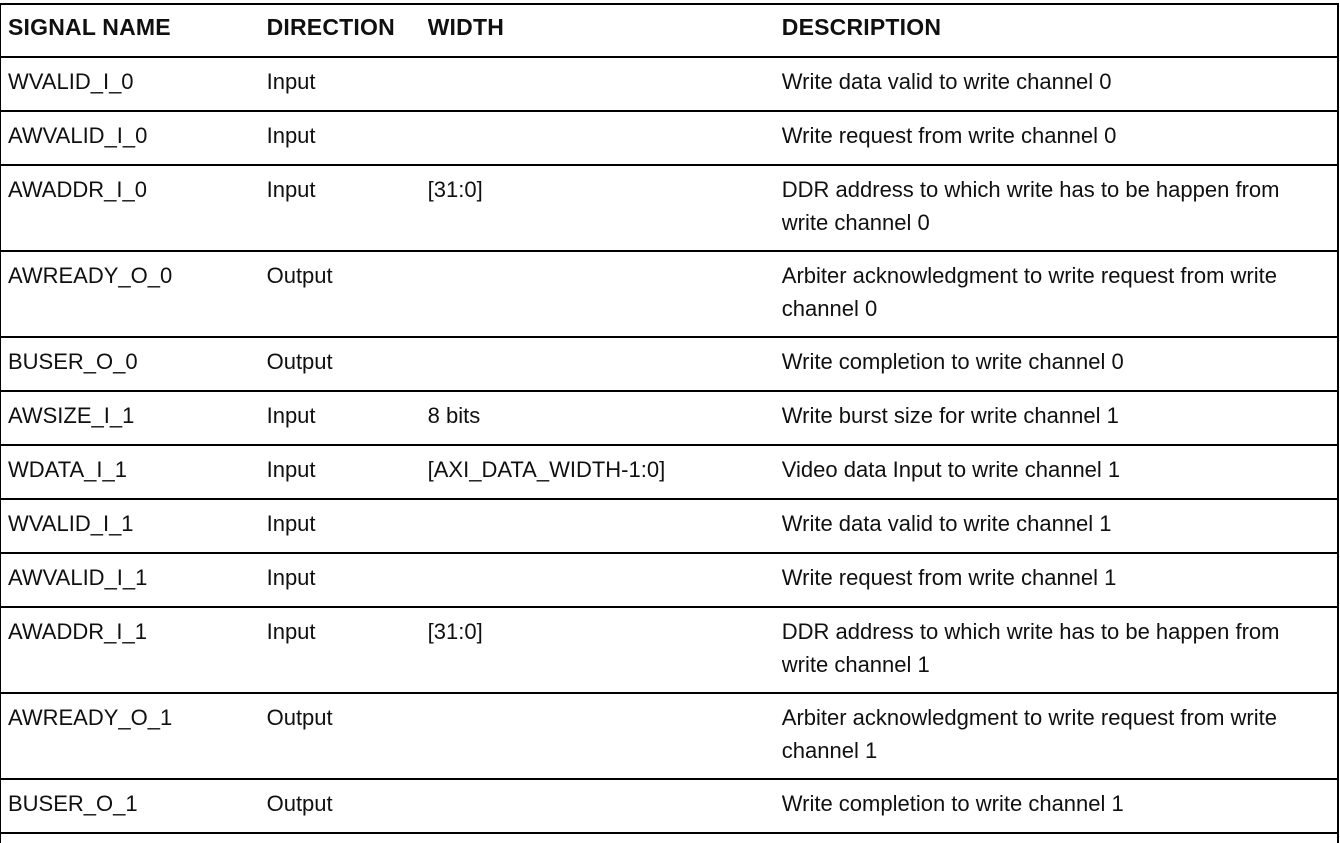 The width and height of the screenshot is (1340, 843). What do you see at coordinates (133, 806) in the screenshot?
I see `signal-name-cell: BUSER_O_1` at bounding box center [133, 806].